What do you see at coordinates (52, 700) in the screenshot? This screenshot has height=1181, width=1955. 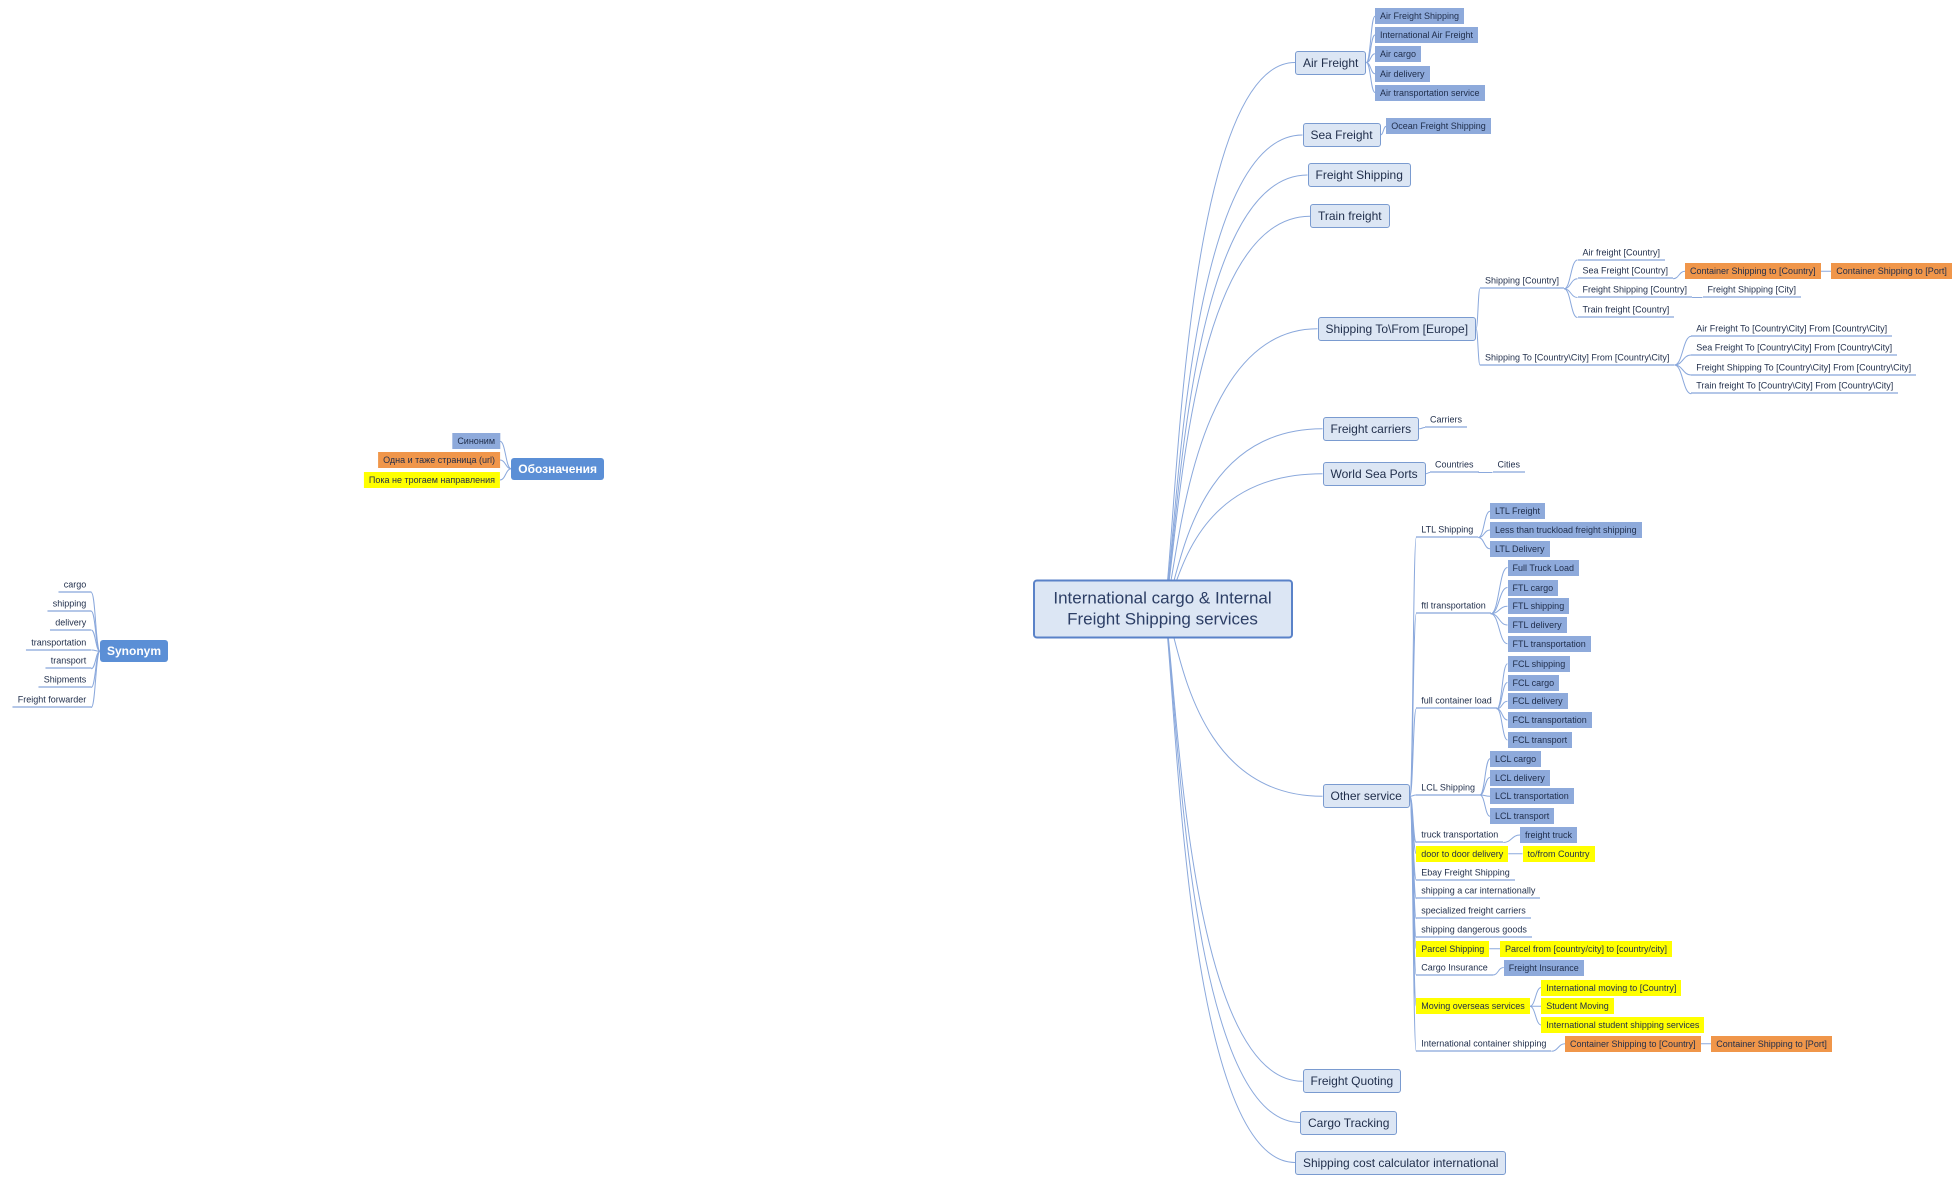 I see `topic-node: Freight forwarder` at bounding box center [52, 700].